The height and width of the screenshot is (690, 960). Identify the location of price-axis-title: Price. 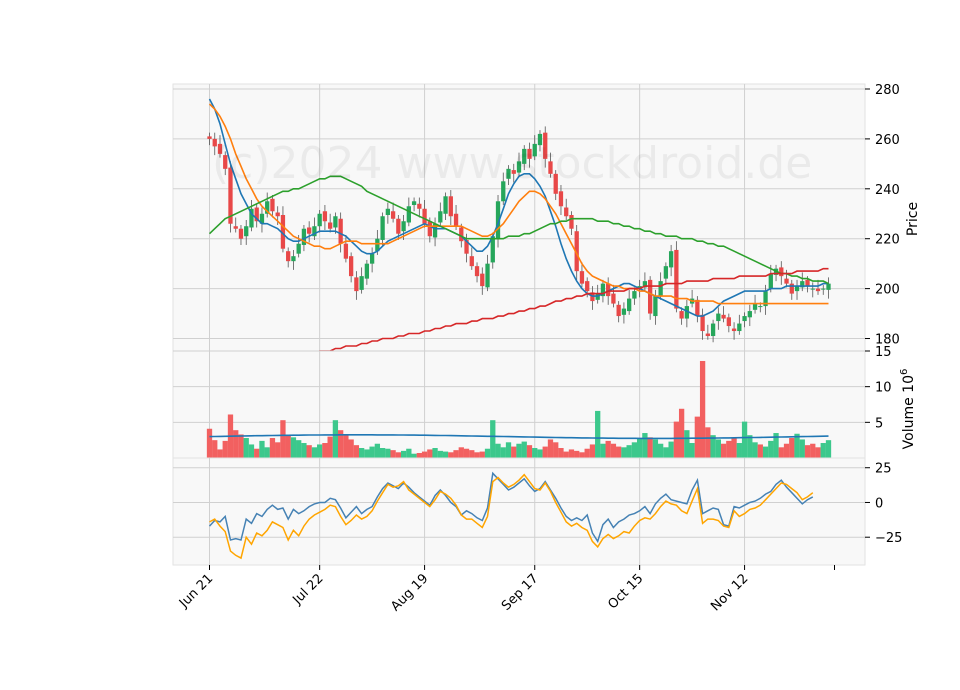
(913, 219).